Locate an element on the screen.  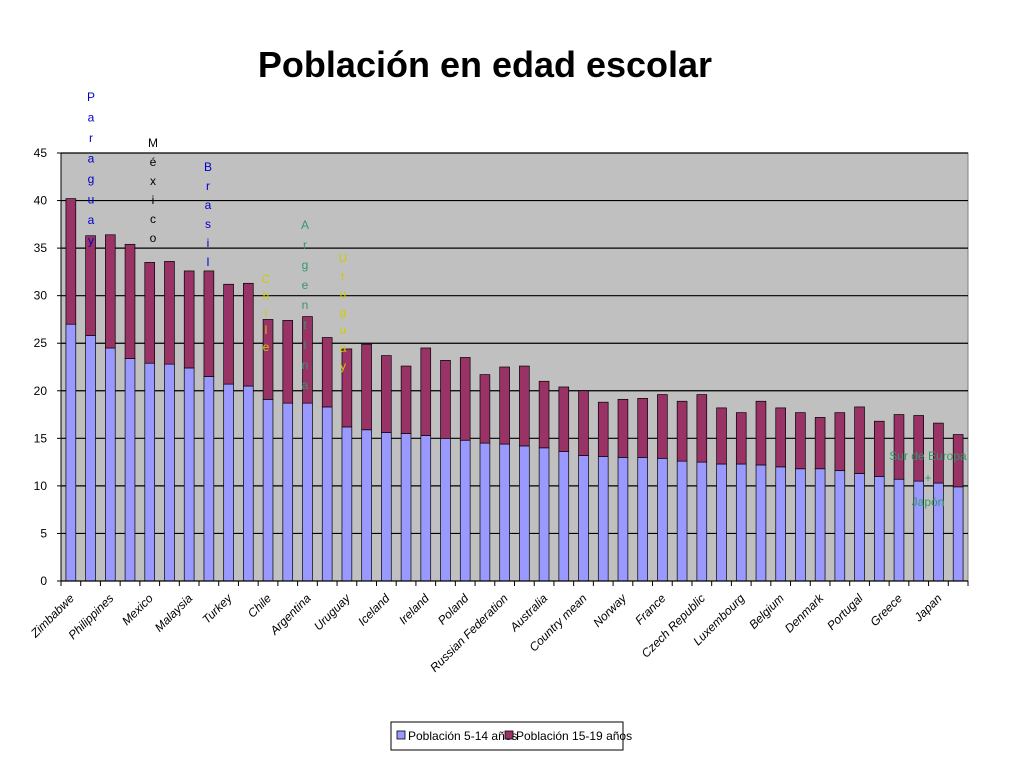
annotation-letter: U is located at coordinates (343, 258).